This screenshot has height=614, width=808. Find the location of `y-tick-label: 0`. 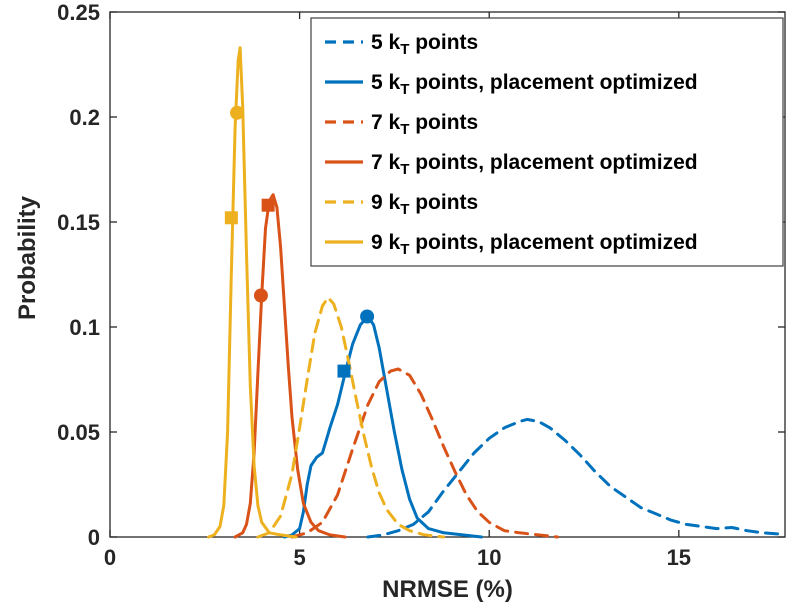

y-tick-label: 0 is located at coordinates (94, 537).